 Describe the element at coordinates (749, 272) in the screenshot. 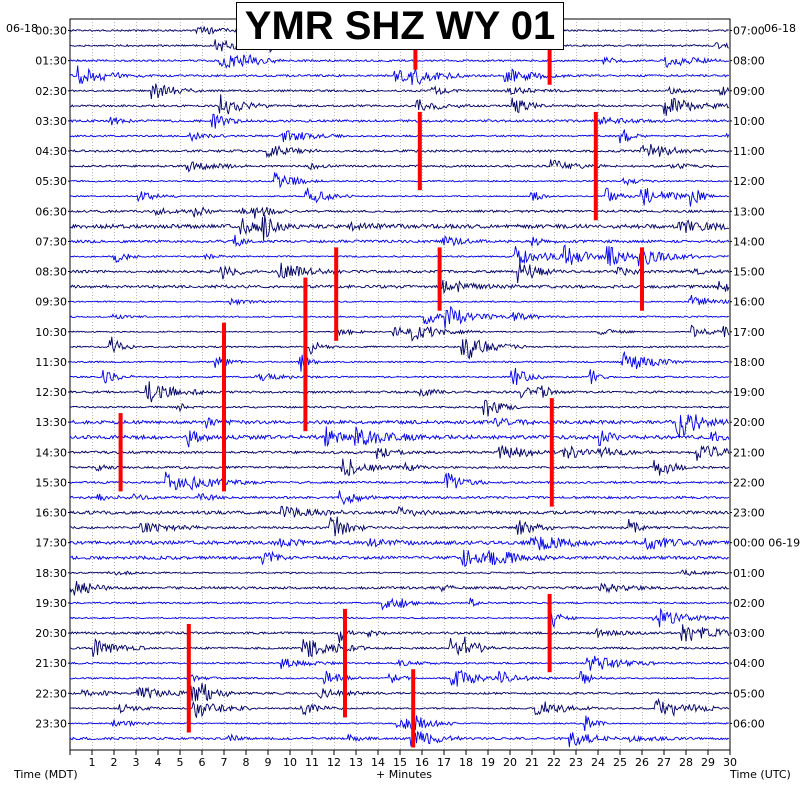

I see `right-time-label: 15:00` at that location.